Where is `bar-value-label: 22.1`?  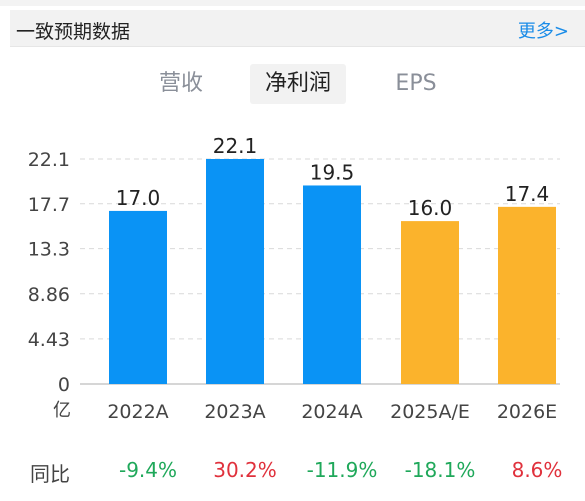 bar-value-label: 22.1 is located at coordinates (235, 146).